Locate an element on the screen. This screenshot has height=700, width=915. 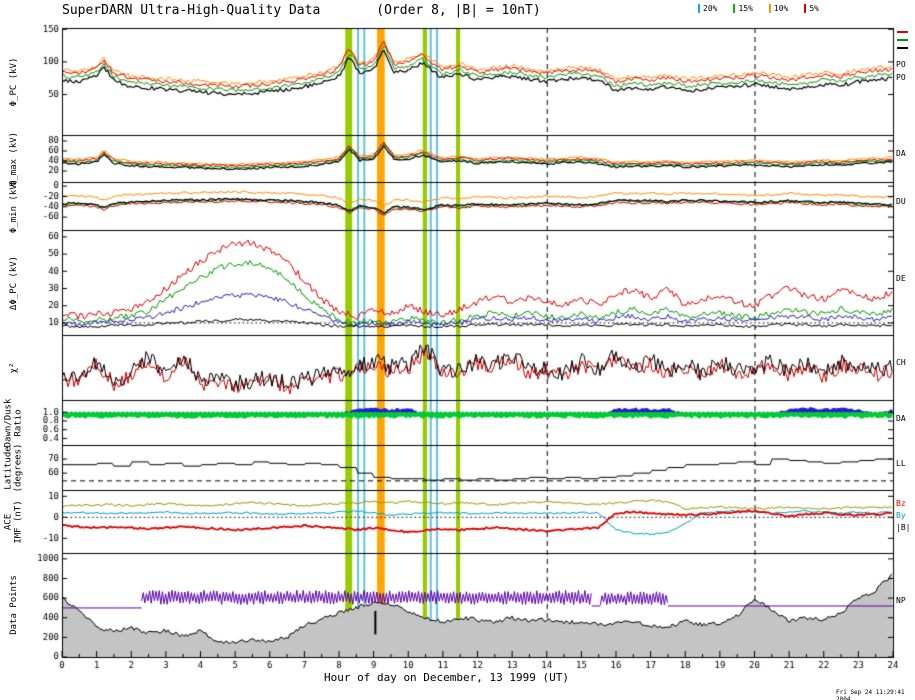
legend-label: 10% is located at coordinates (781, 8).